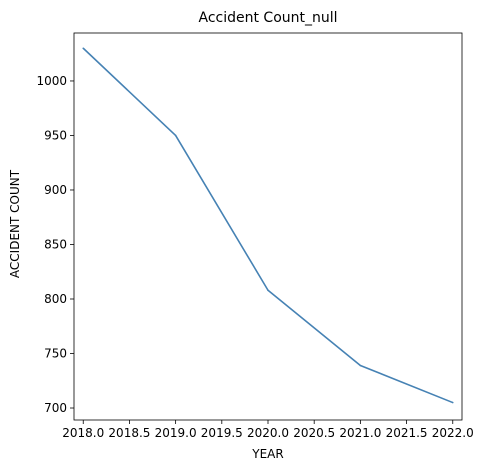  Describe the element at coordinates (360, 433) in the screenshot. I see `x-tick-label: 2021.0` at that location.